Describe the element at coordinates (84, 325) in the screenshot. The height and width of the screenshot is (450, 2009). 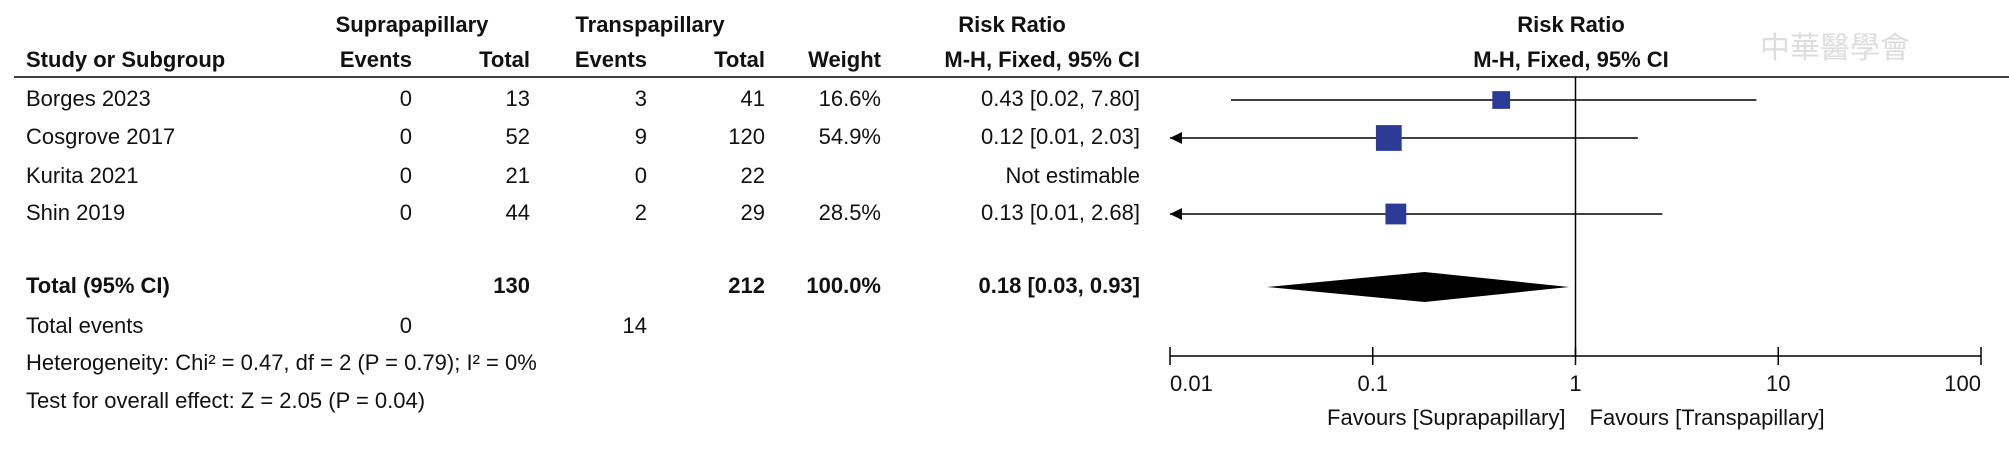
I see `total-events-label: Total events` at that location.